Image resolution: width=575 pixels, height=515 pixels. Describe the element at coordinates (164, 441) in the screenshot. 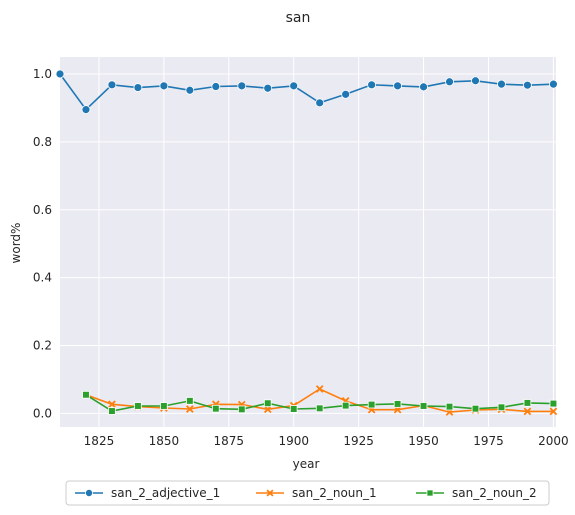

I see `x-tick-label: 1850` at that location.